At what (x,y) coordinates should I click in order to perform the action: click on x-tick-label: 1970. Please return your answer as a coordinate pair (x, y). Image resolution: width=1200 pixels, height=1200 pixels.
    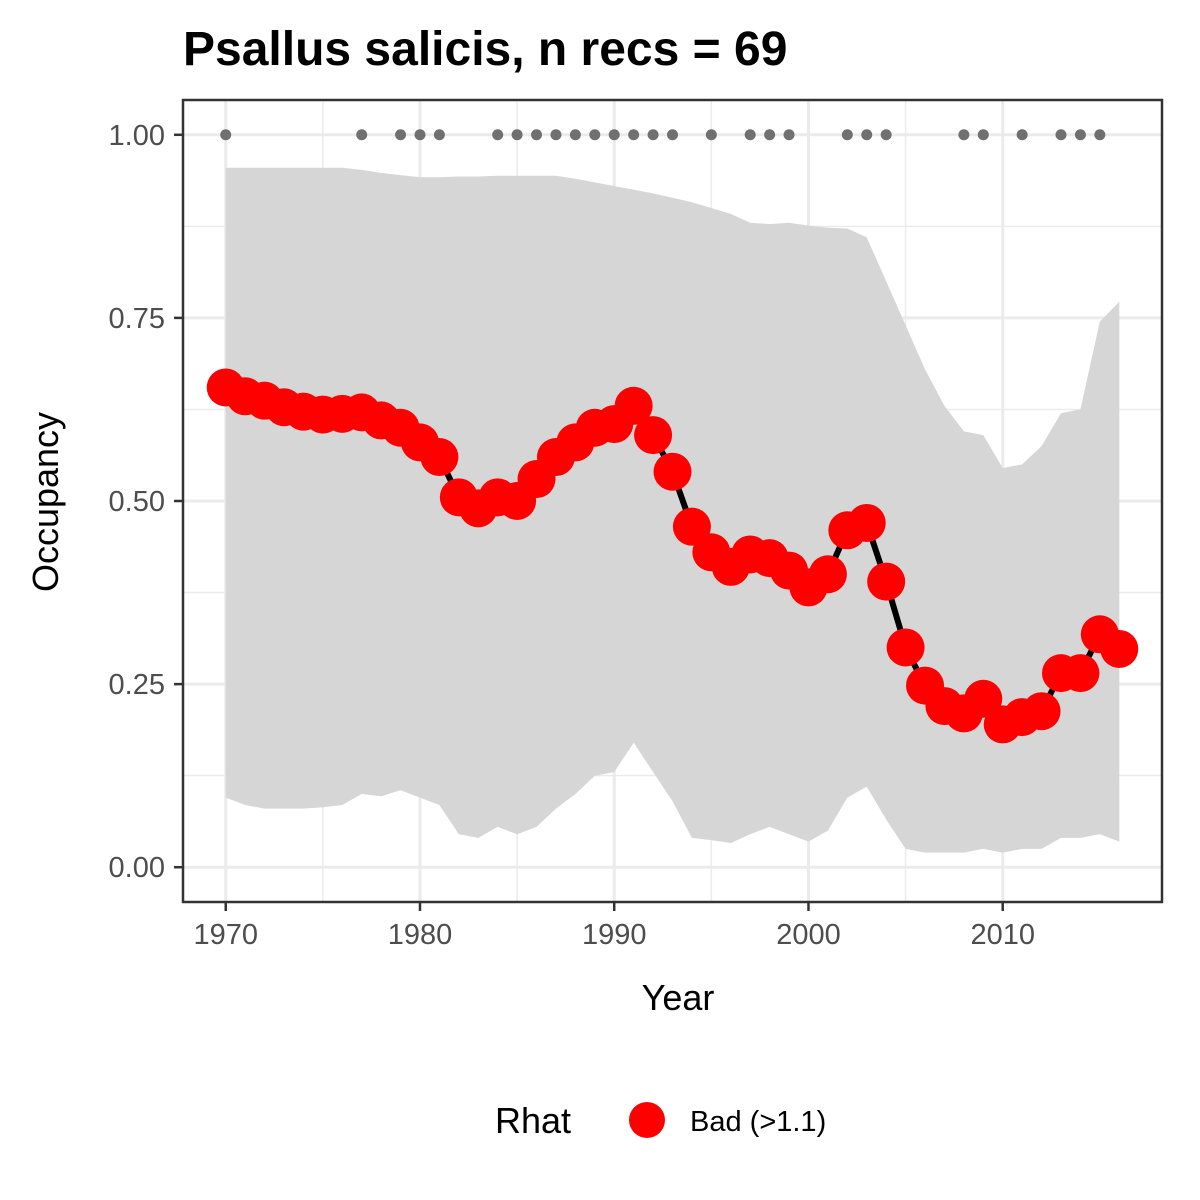
    Looking at the image, I should click on (225, 935).